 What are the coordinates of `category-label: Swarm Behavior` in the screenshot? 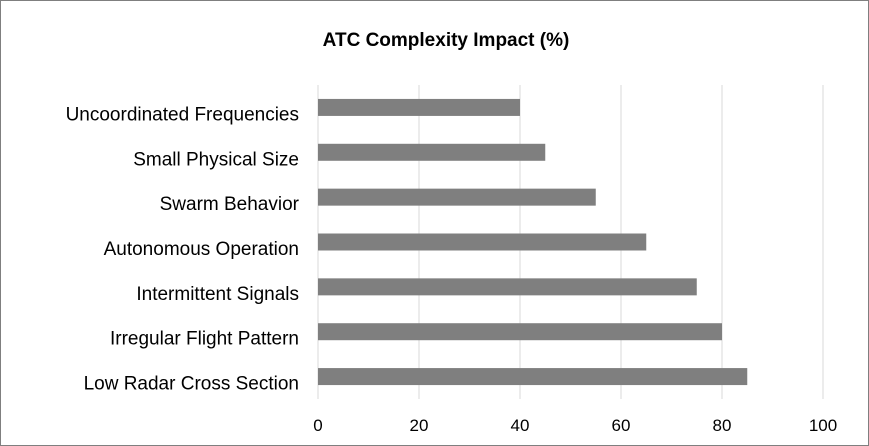 It's located at (230, 204).